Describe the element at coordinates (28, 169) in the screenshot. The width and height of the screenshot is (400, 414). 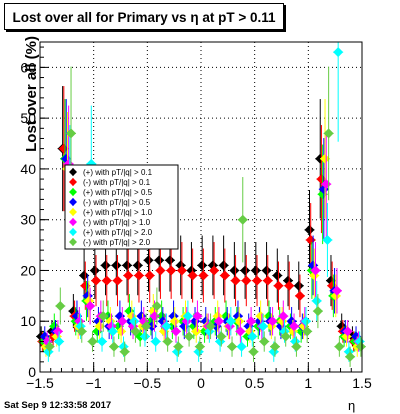
I see `y-tick-label: 40` at that location.